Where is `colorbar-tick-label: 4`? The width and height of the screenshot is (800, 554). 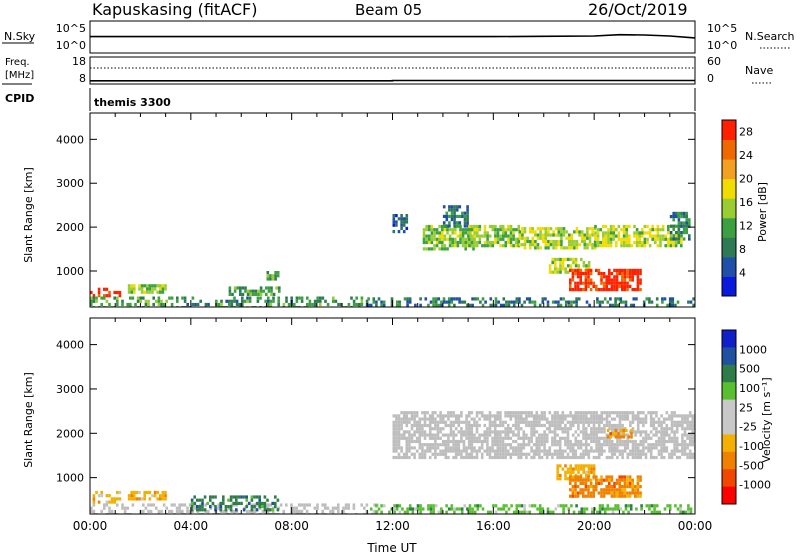 colorbar-tick-label: 4 is located at coordinates (742, 273).